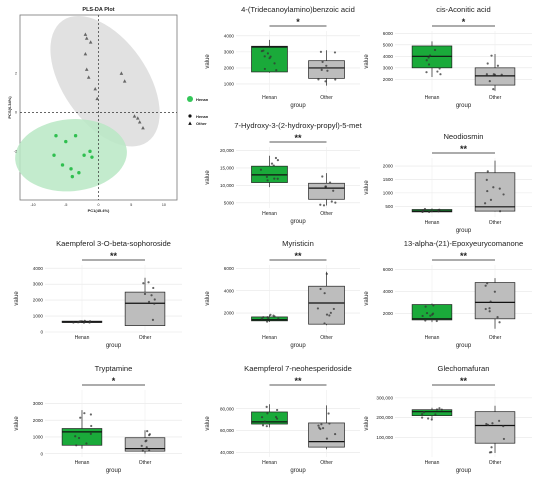 The height and width of the screenshot is (484, 550). Describe the element at coordinates (16, 113) in the screenshot. I see `pls-ytick-label: 0` at that location.